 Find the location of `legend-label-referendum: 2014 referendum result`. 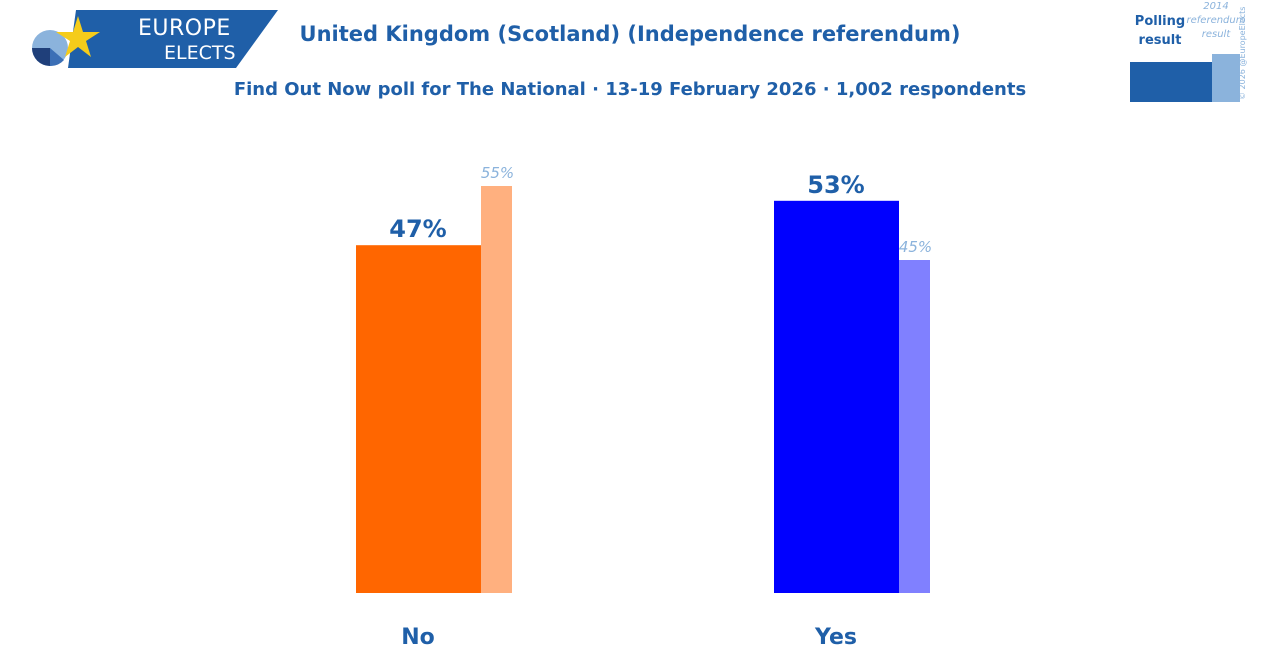

legend-label-referendum: 2014 referendum result is located at coordinates (1216, 20).